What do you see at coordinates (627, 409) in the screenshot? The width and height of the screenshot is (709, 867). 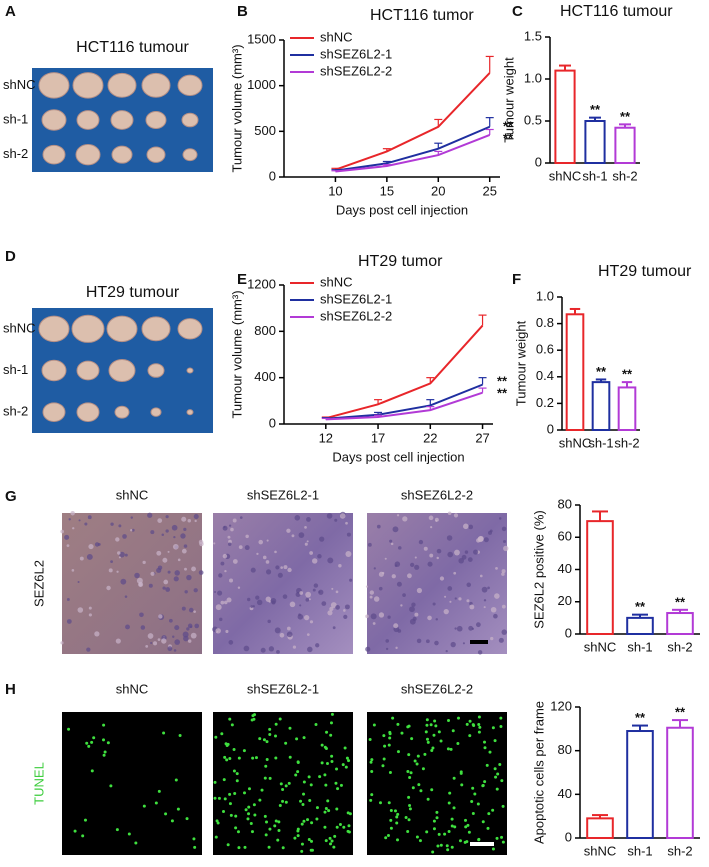 I see `bar` at bounding box center [627, 409].